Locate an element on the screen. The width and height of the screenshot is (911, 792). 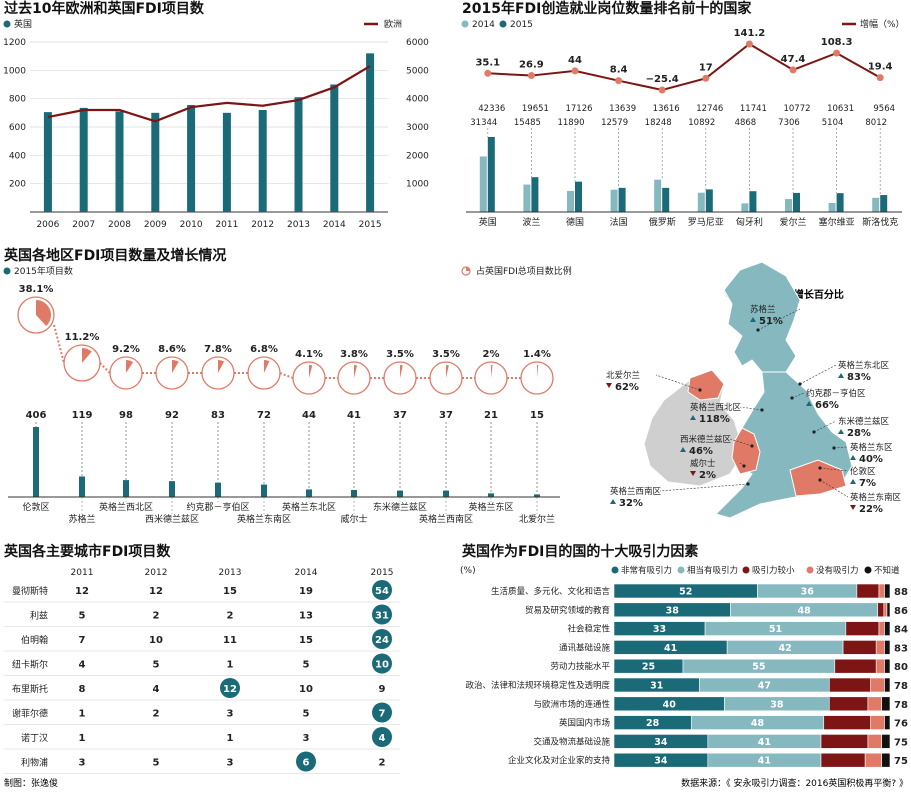
x-tick: 爱尔兰 is located at coordinates (792, 222).